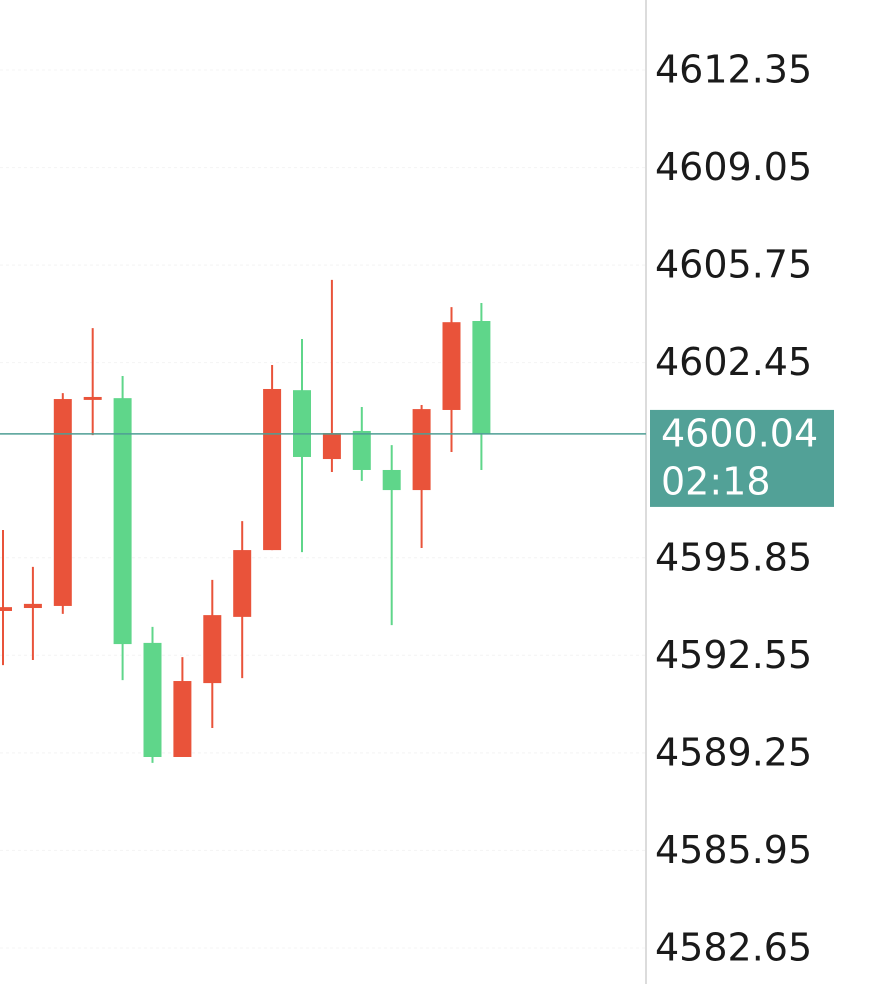  What do you see at coordinates (733, 557) in the screenshot?
I see `y-tick-label: 4595.85` at bounding box center [733, 557].